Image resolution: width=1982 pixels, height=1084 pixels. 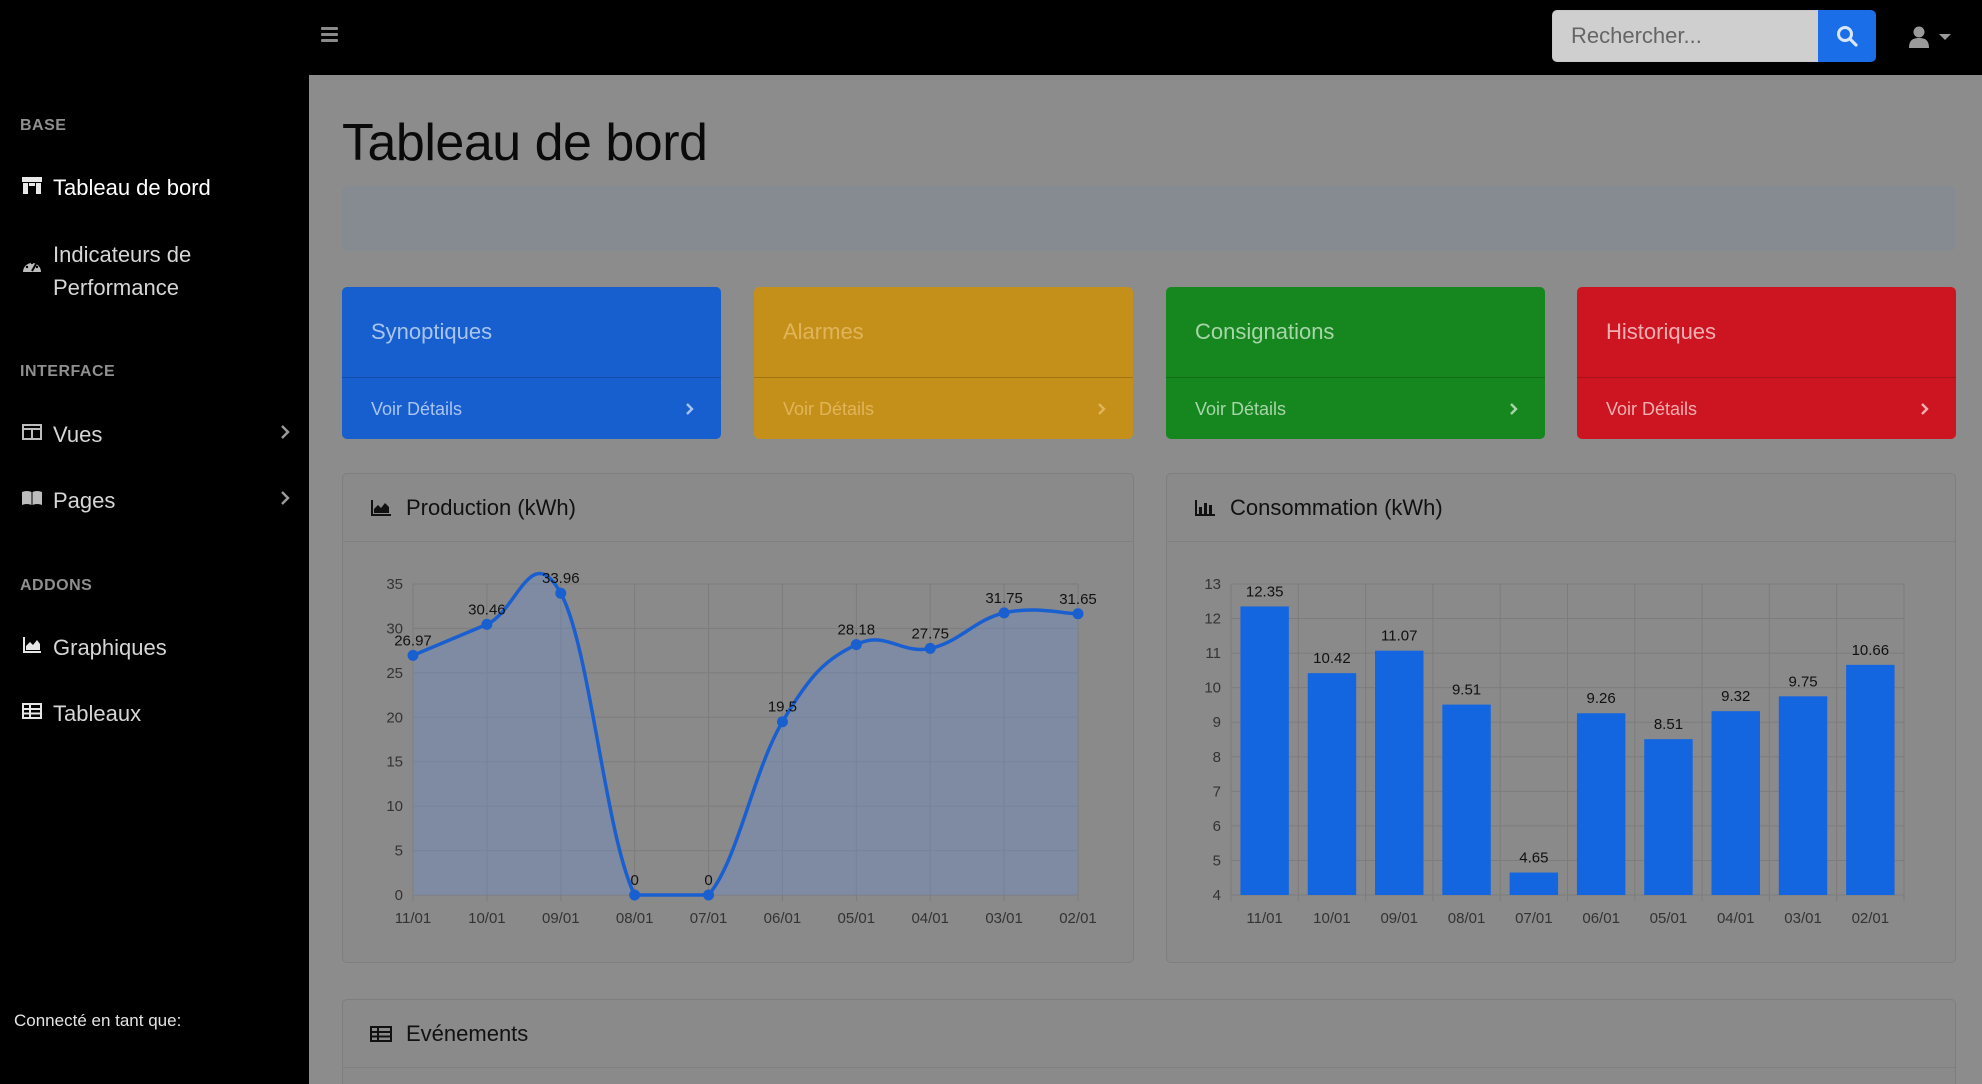 I want to click on evenements-panel: Evénements, so click(x=1149, y=1041).